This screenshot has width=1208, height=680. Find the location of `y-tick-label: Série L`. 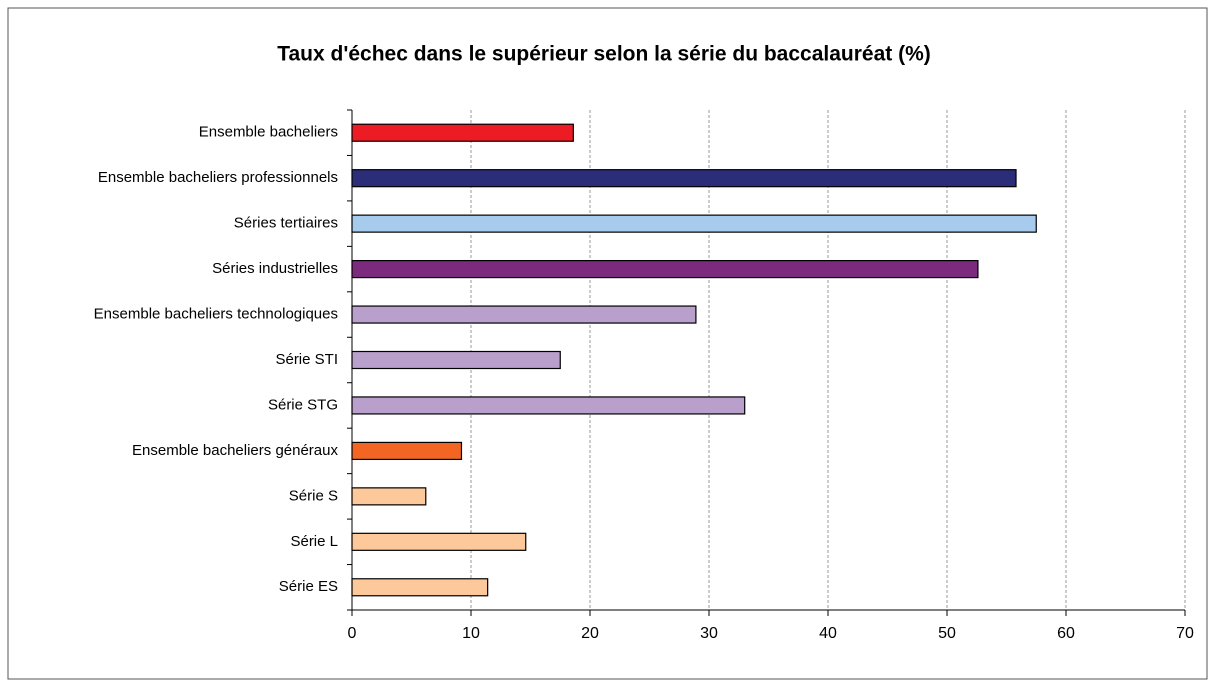

y-tick-label: Série L is located at coordinates (314, 541).